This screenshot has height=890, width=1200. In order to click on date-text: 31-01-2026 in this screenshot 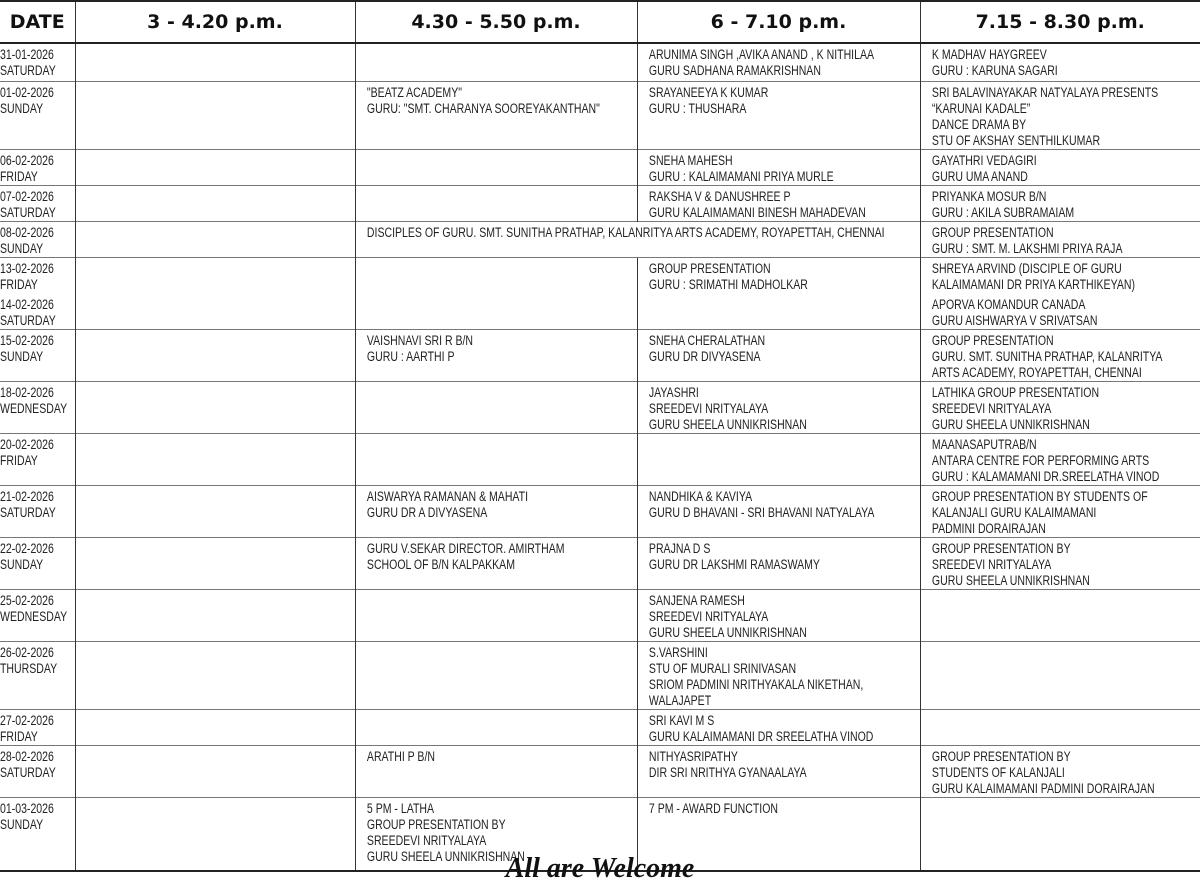, I will do `click(27, 54)`.